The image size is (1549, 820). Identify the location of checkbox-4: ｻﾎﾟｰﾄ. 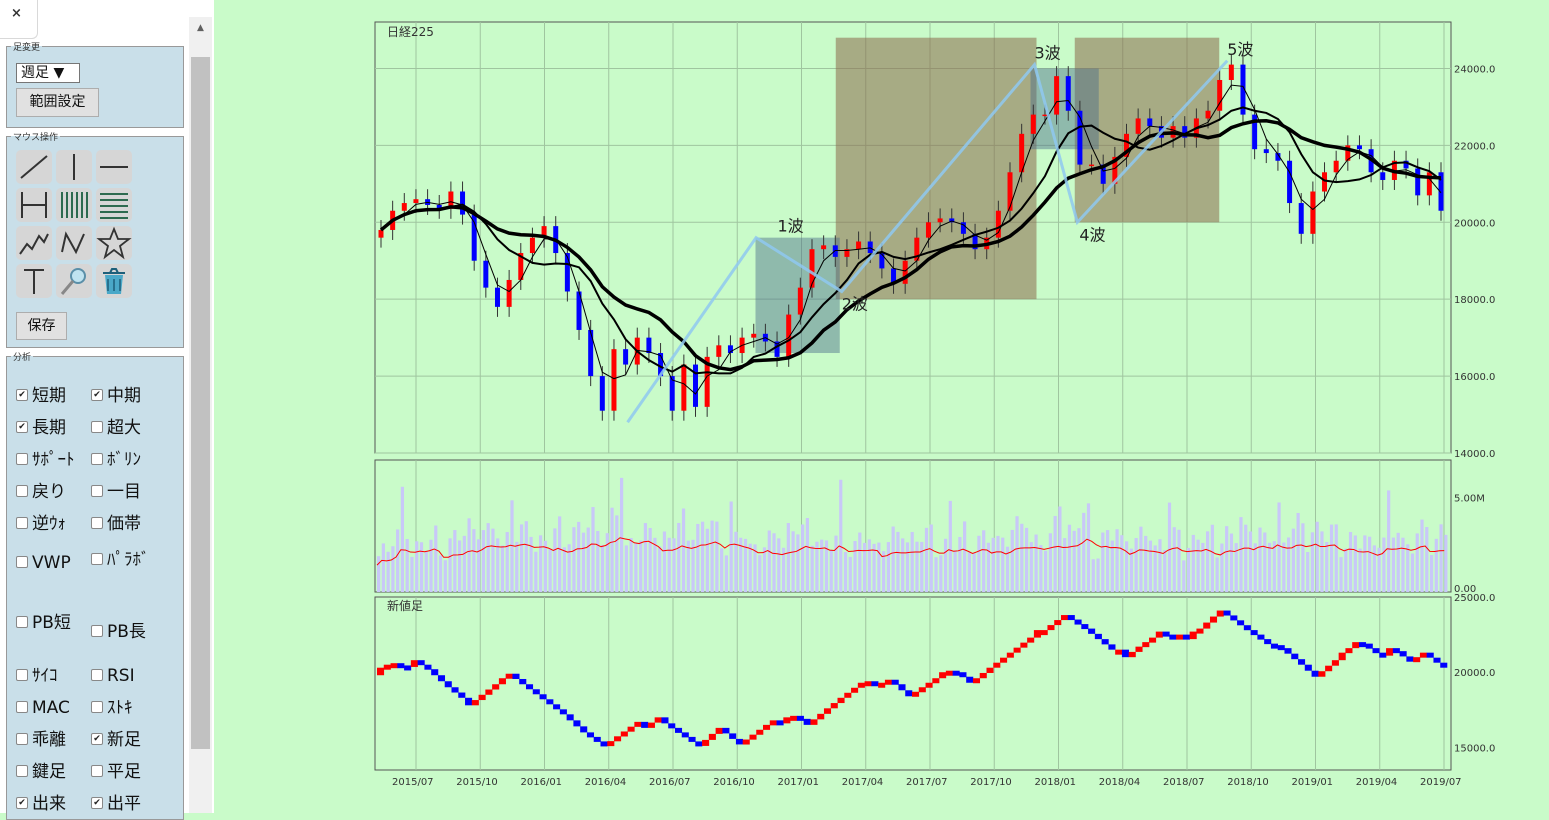
(45, 460).